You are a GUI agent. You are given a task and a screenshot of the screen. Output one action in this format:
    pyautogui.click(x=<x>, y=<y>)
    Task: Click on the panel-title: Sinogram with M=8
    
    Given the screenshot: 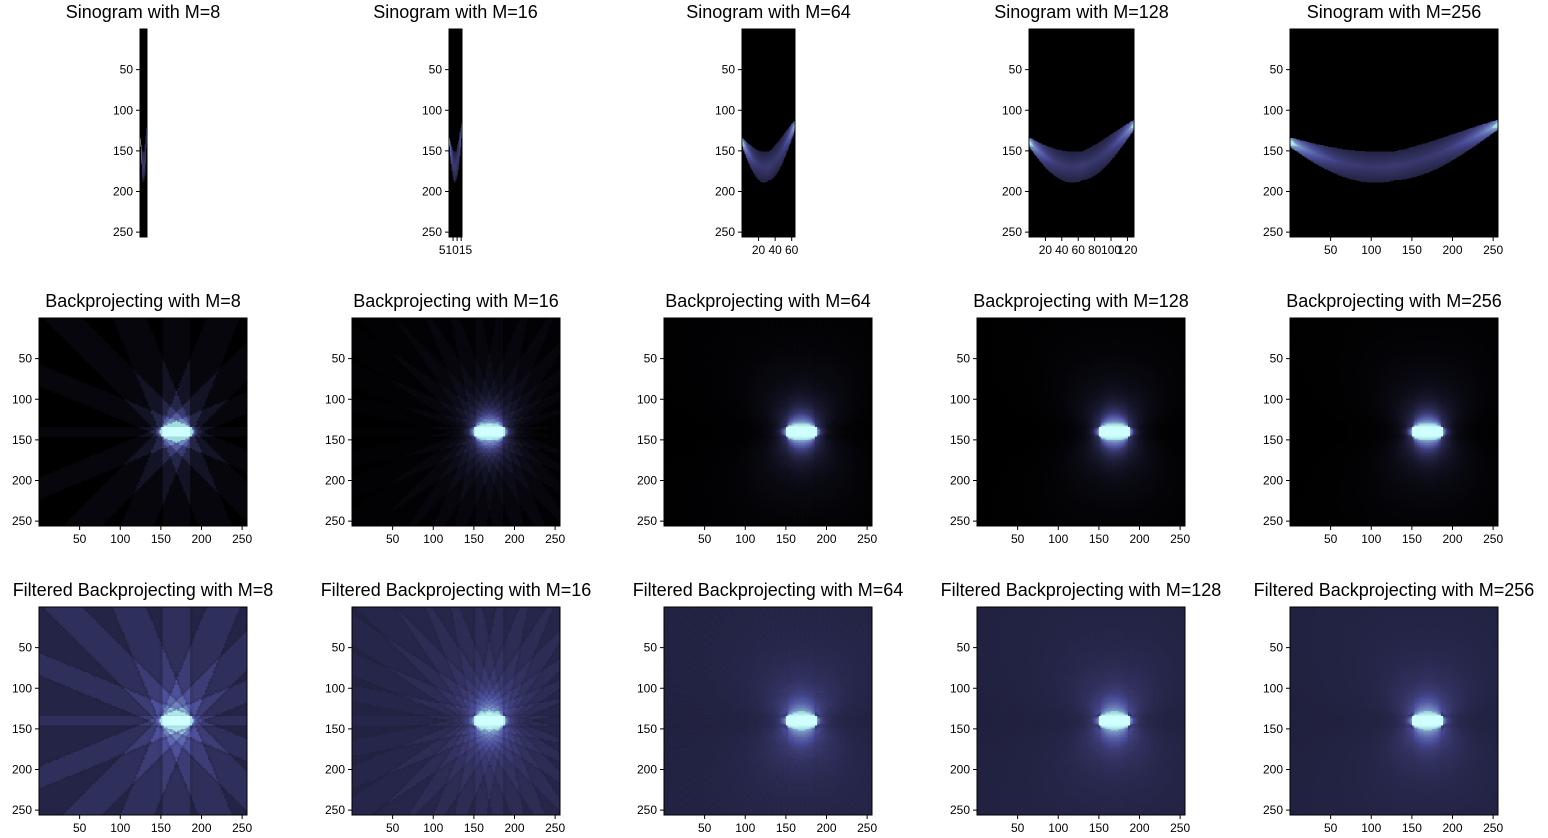 What is the action you would take?
    pyautogui.click(x=143, y=12)
    